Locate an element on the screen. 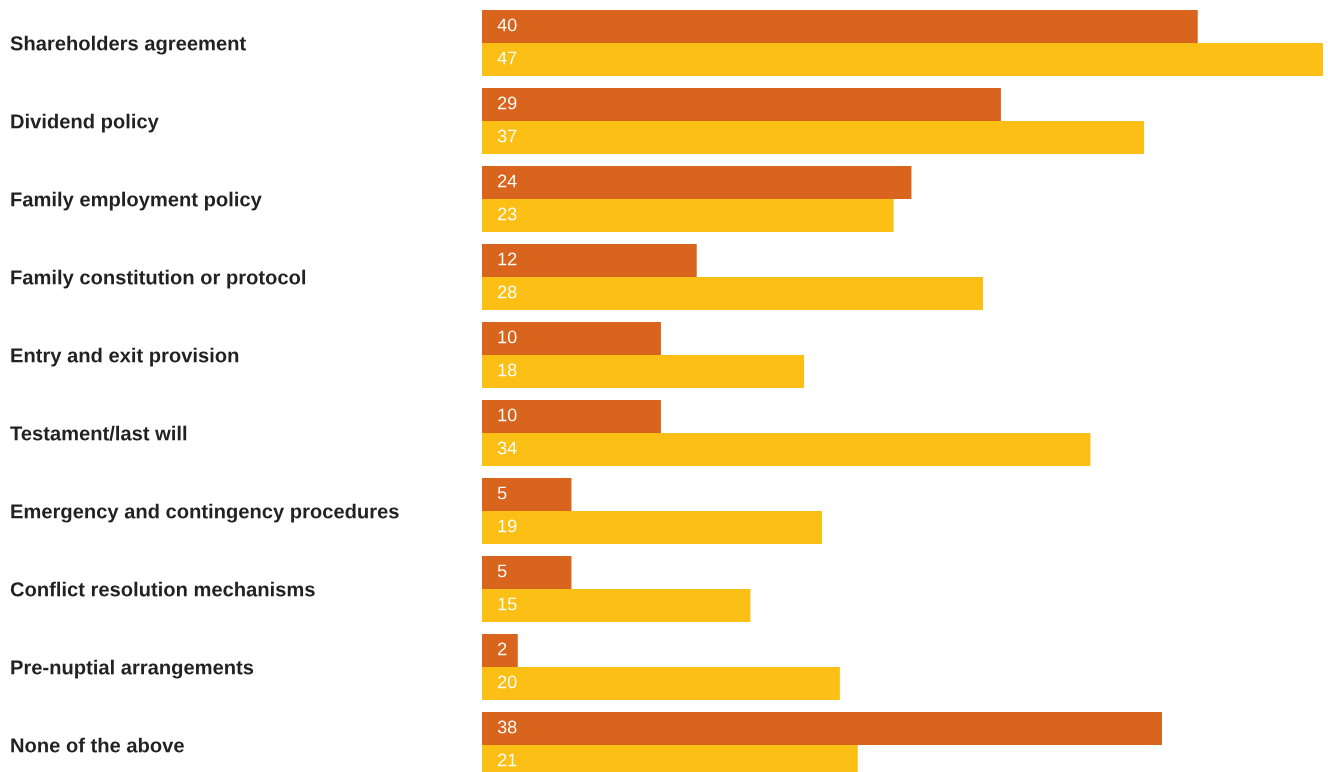 The width and height of the screenshot is (1328, 772). y-tick-label: Family constitution or protocol is located at coordinates (158, 279).